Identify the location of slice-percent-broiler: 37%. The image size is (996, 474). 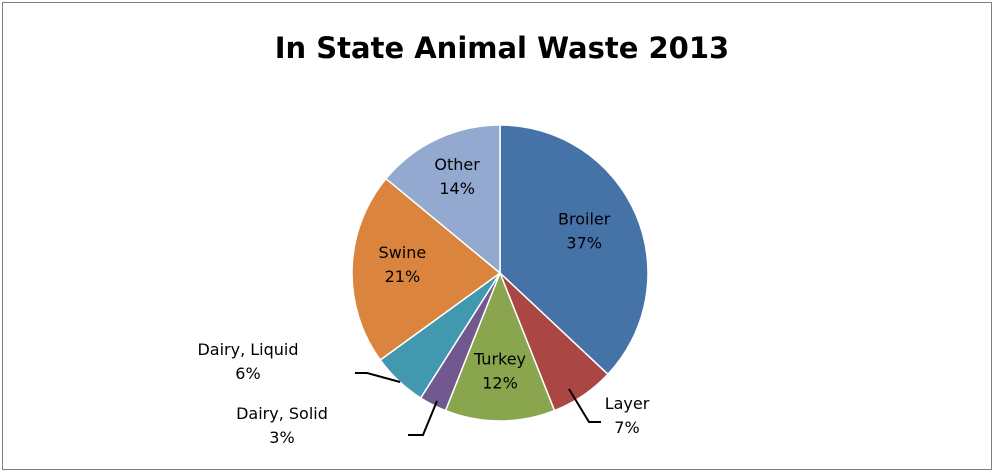
(584, 243).